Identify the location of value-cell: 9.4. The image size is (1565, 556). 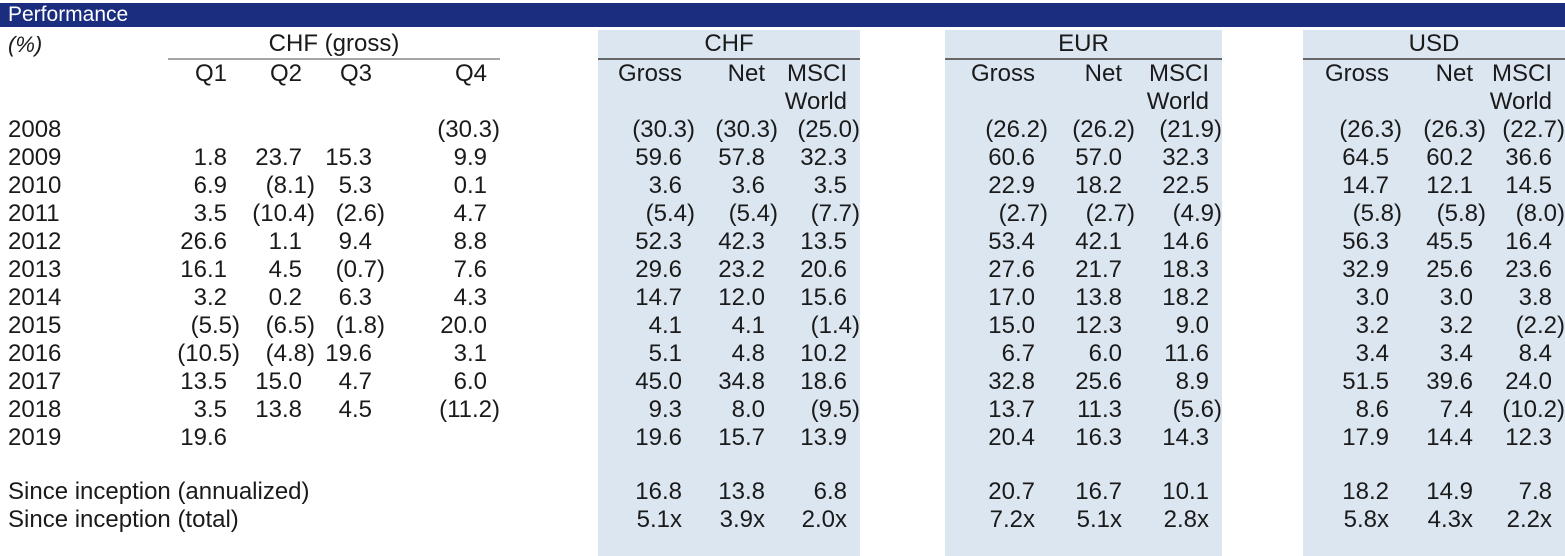
(355, 241).